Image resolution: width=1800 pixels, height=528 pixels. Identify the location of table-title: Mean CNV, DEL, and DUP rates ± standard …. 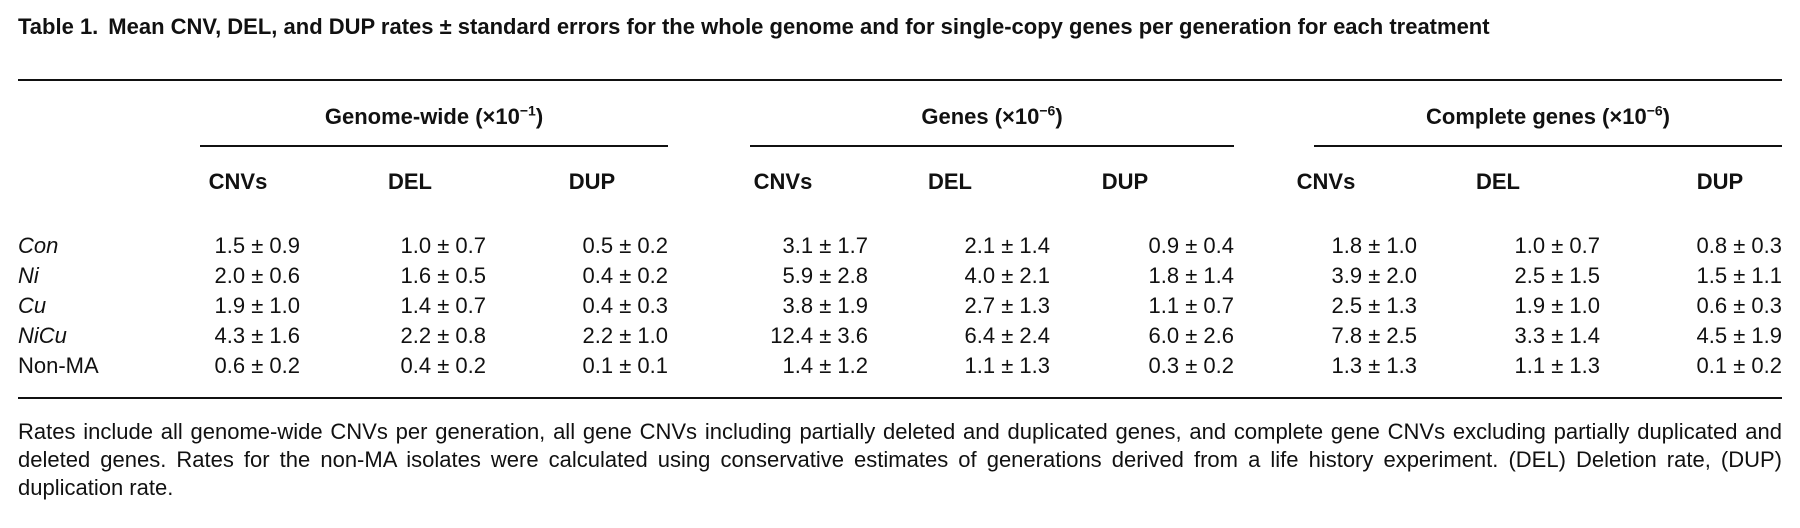
(799, 26).